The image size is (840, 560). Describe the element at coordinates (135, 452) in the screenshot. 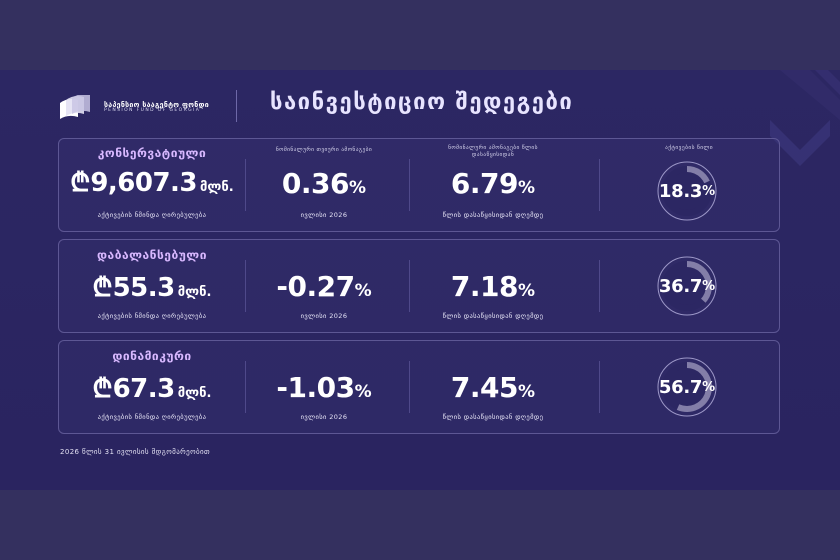

I see `as-of-date: 2026 წლის 31 ივლისის მდგომარეობით` at that location.